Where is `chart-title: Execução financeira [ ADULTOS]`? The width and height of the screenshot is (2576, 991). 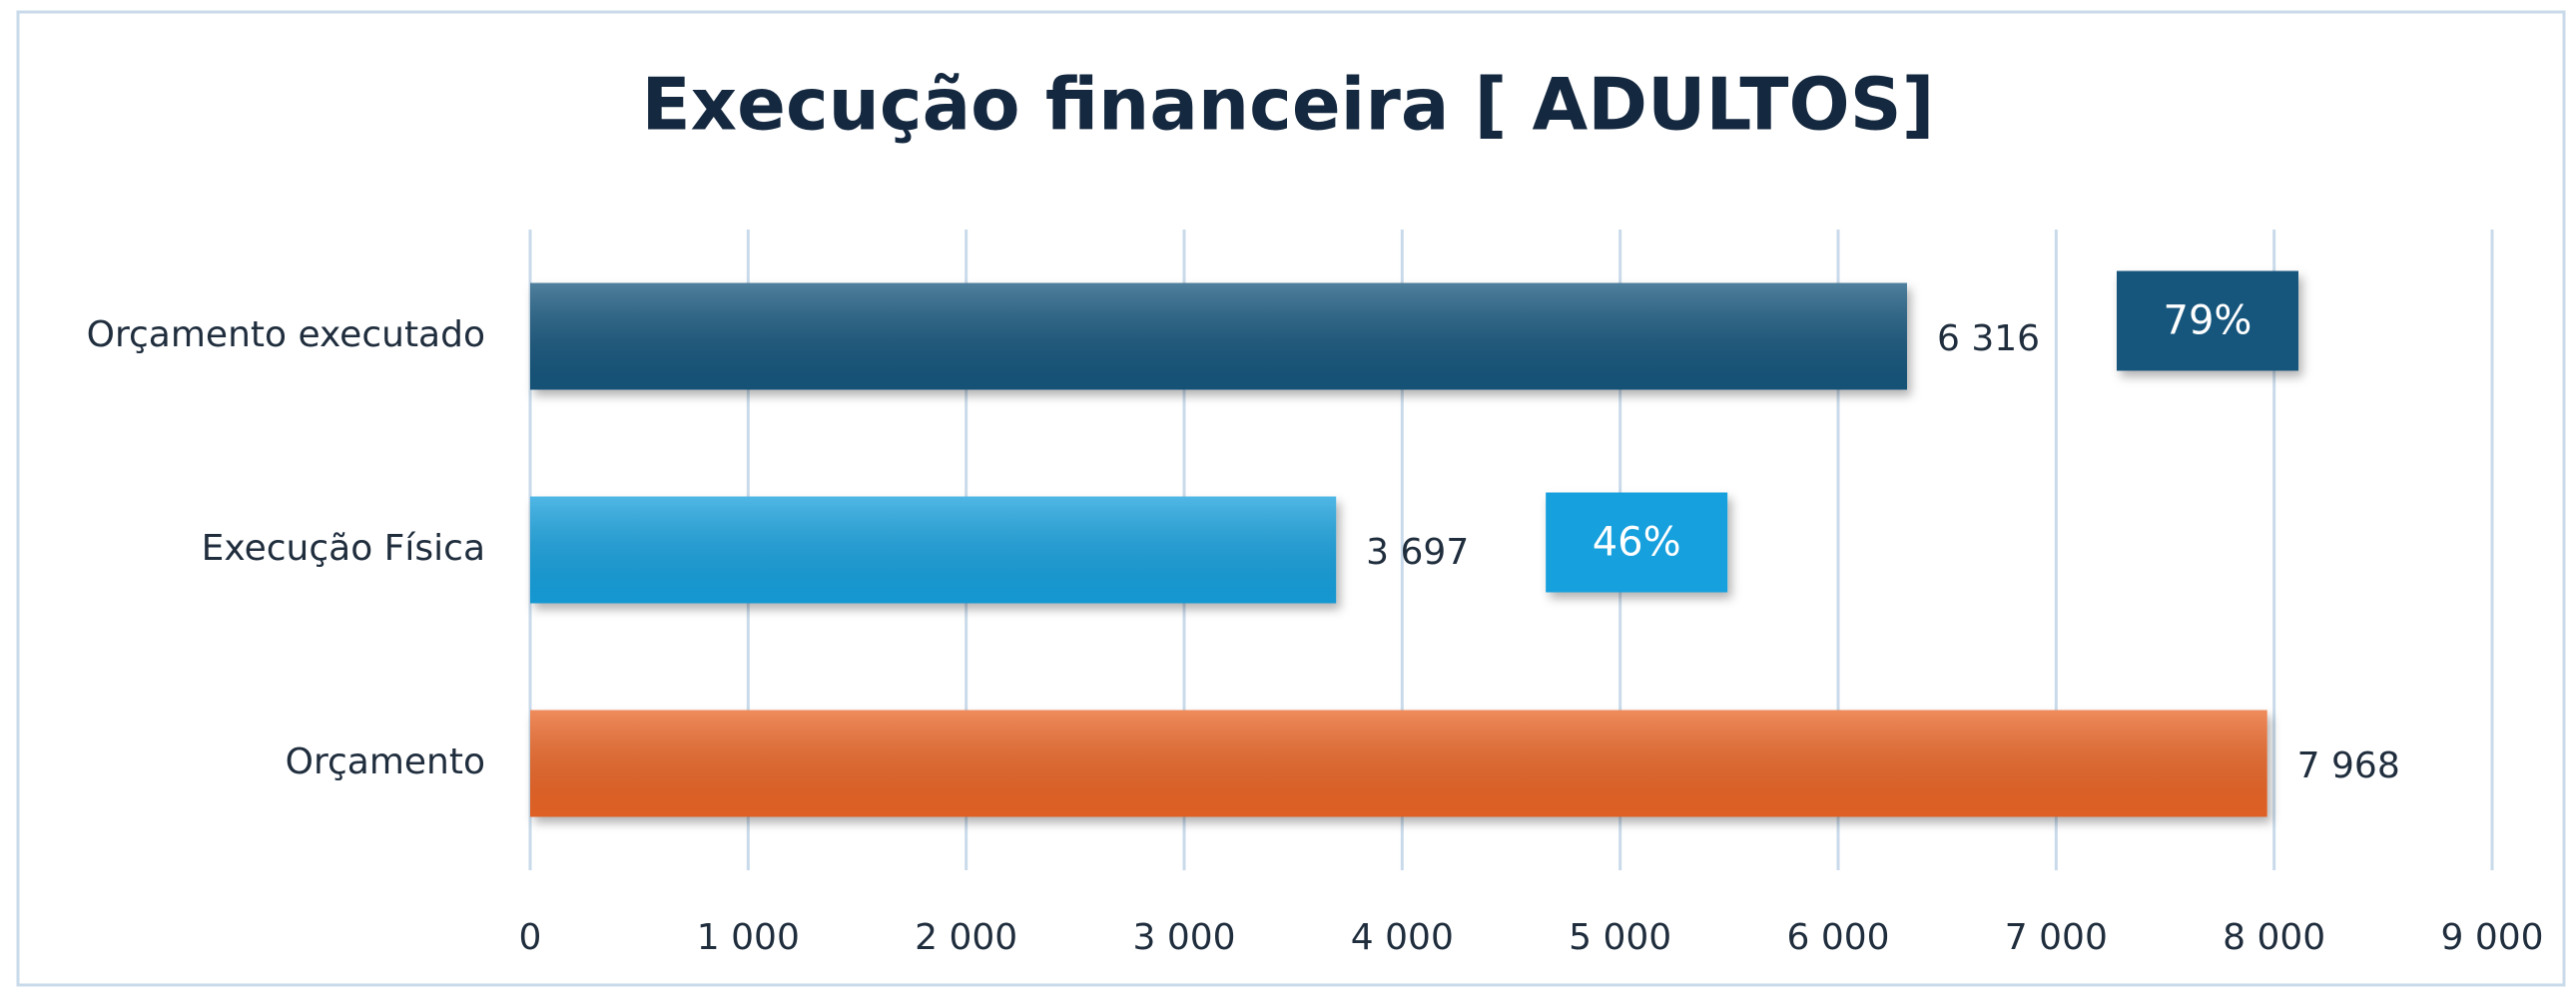
chart-title: Execução financeira [ ADULTOS] is located at coordinates (1288, 105).